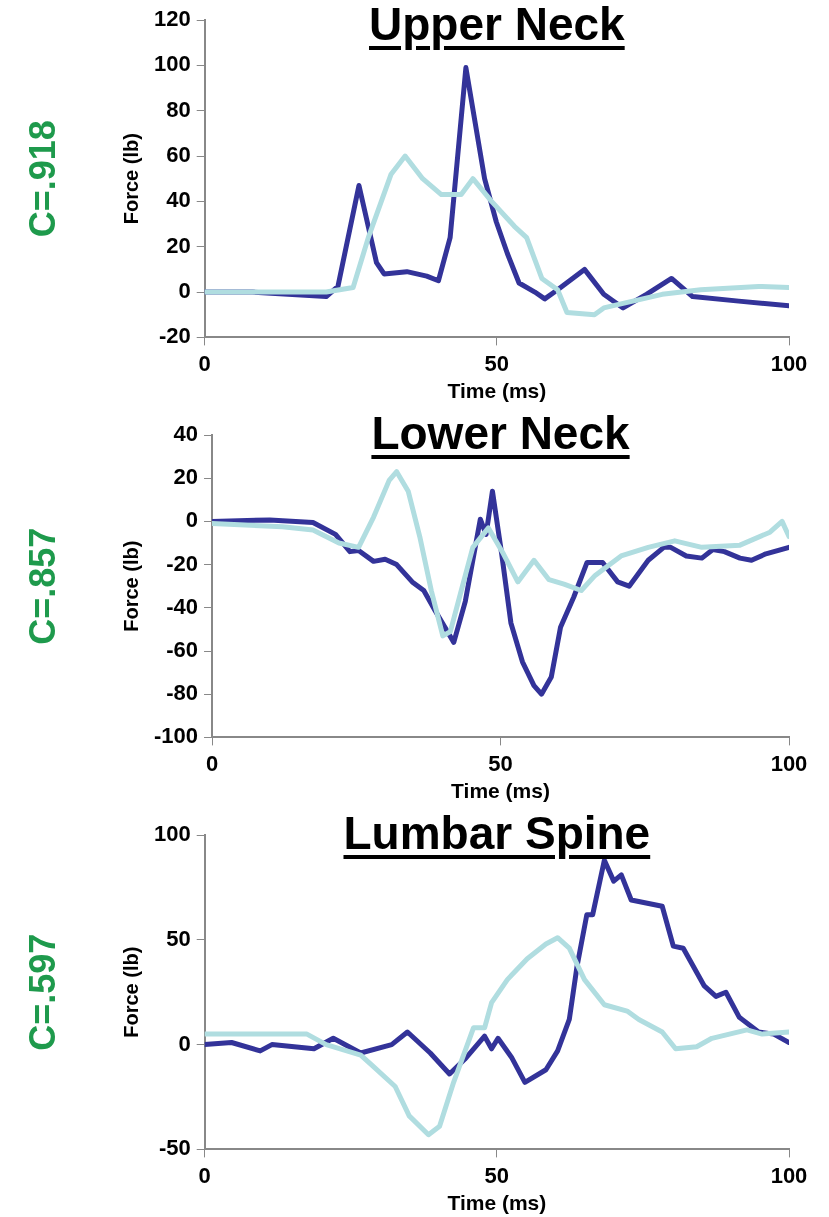 The image size is (829, 1217). What do you see at coordinates (176, 736) in the screenshot?
I see `y-tick-label: -100` at bounding box center [176, 736].